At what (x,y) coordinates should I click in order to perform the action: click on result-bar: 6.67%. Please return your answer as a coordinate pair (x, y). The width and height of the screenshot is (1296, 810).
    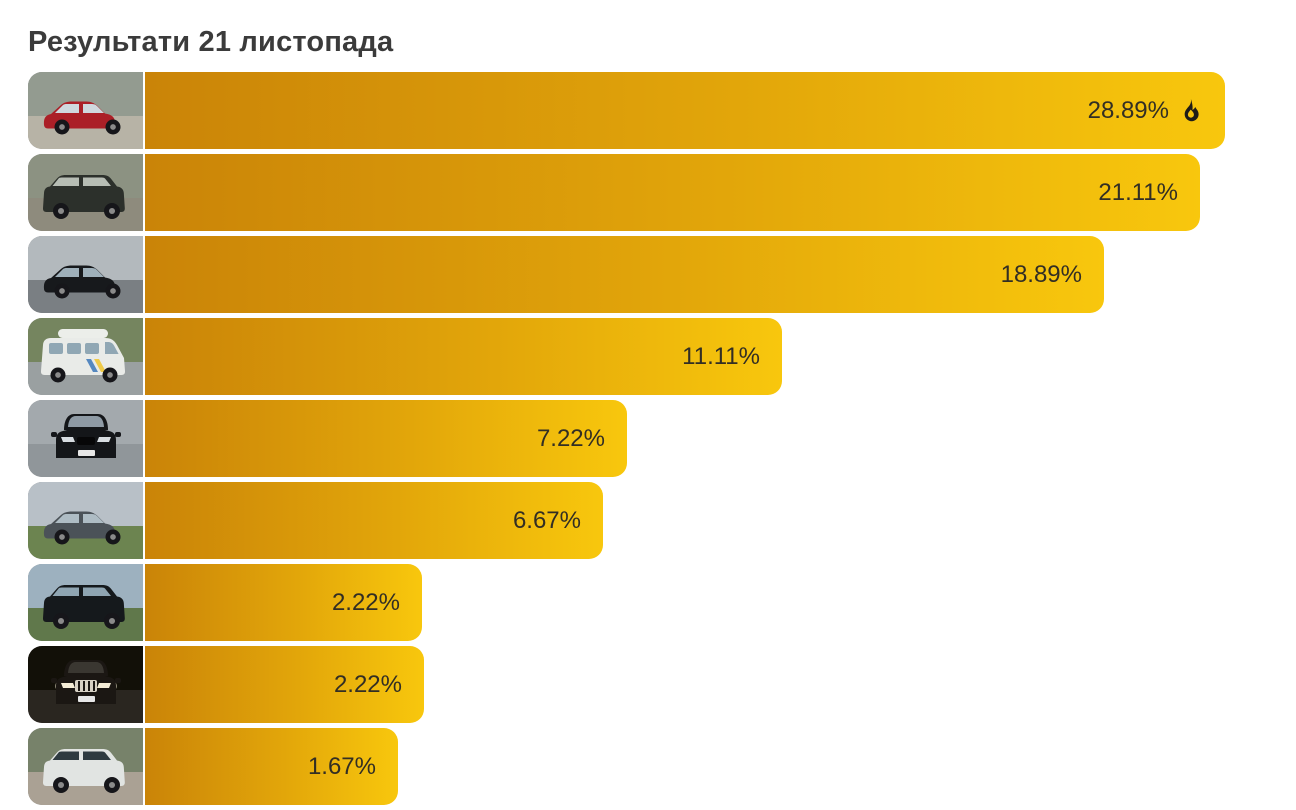
    Looking at the image, I should click on (374, 520).